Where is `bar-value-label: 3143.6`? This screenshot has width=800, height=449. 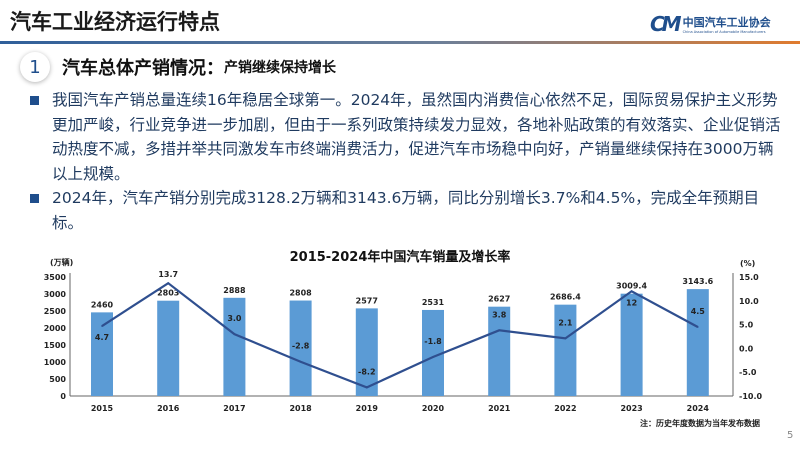 bar-value-label: 3143.6 is located at coordinates (697, 281).